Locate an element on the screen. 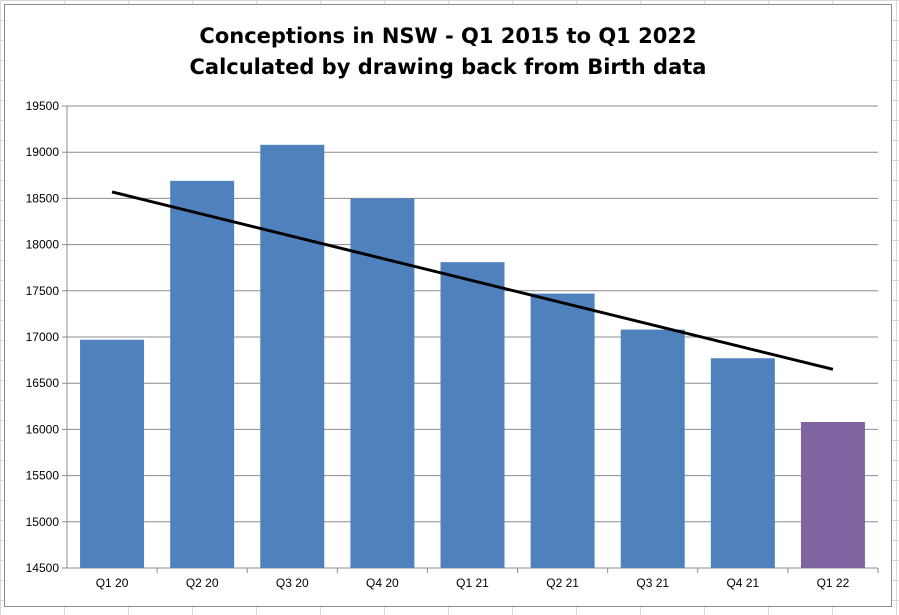  x-tick-label: Q1 20 is located at coordinates (112, 583).